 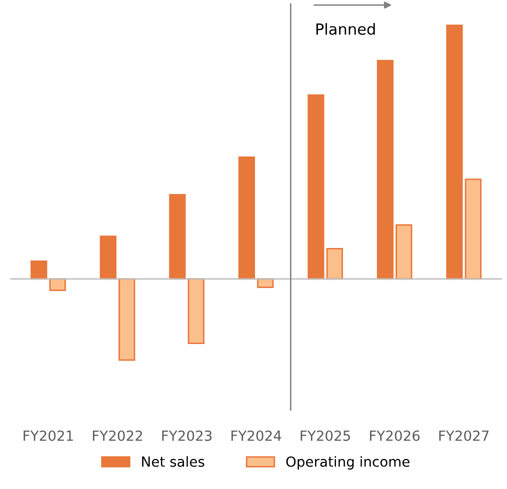 I want to click on legend-label: Operating income, so click(x=348, y=463).